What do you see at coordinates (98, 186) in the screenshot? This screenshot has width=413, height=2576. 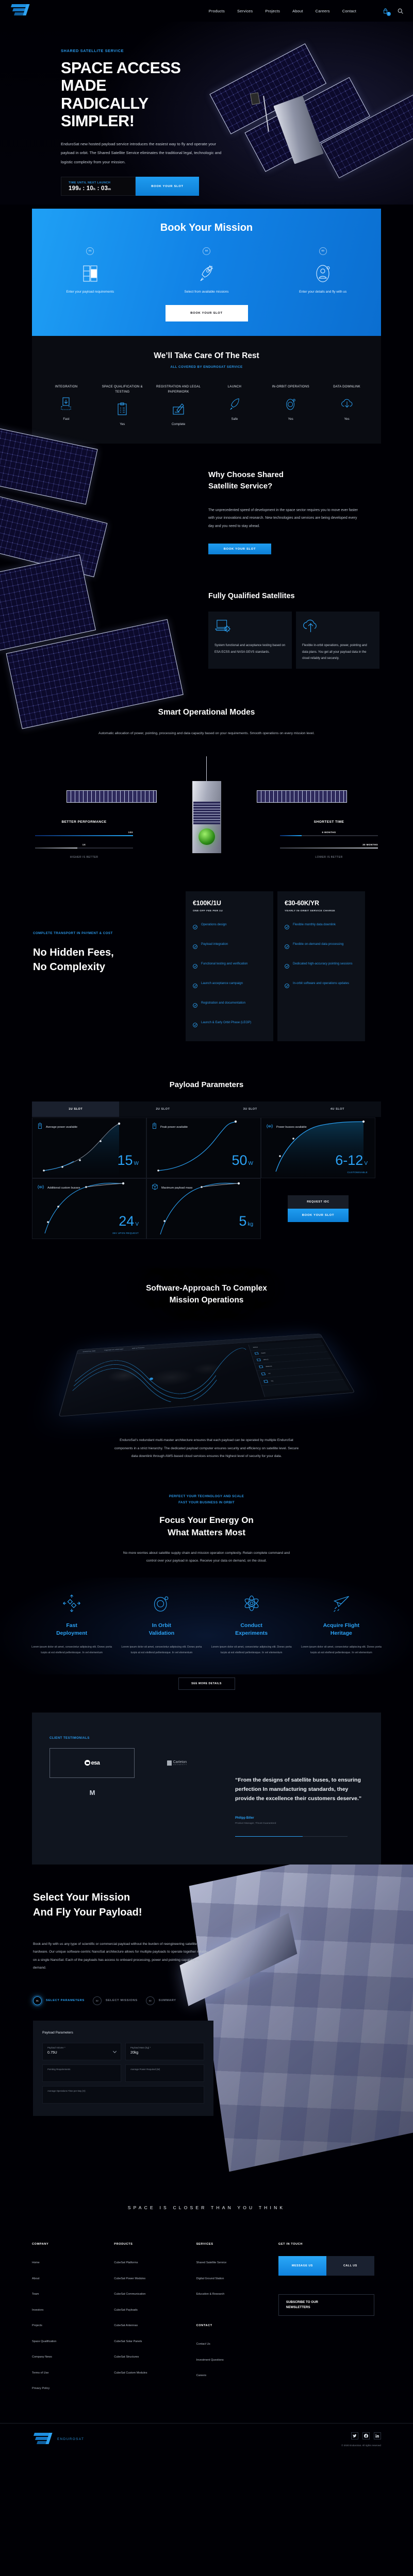 I see `launch-countdown: TIME UNTIL NEXT LAUNCH 199d : 10h : 03m` at bounding box center [98, 186].